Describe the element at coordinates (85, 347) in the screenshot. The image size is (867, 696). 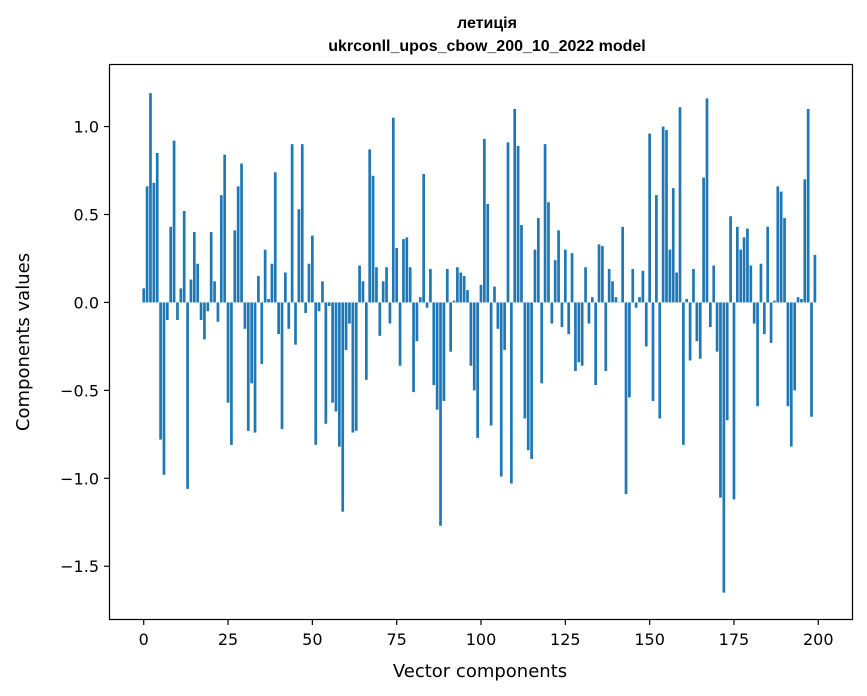
I see `y-axis: −1.5 −1.0 −0.5 0.0 0.5 1.0` at that location.